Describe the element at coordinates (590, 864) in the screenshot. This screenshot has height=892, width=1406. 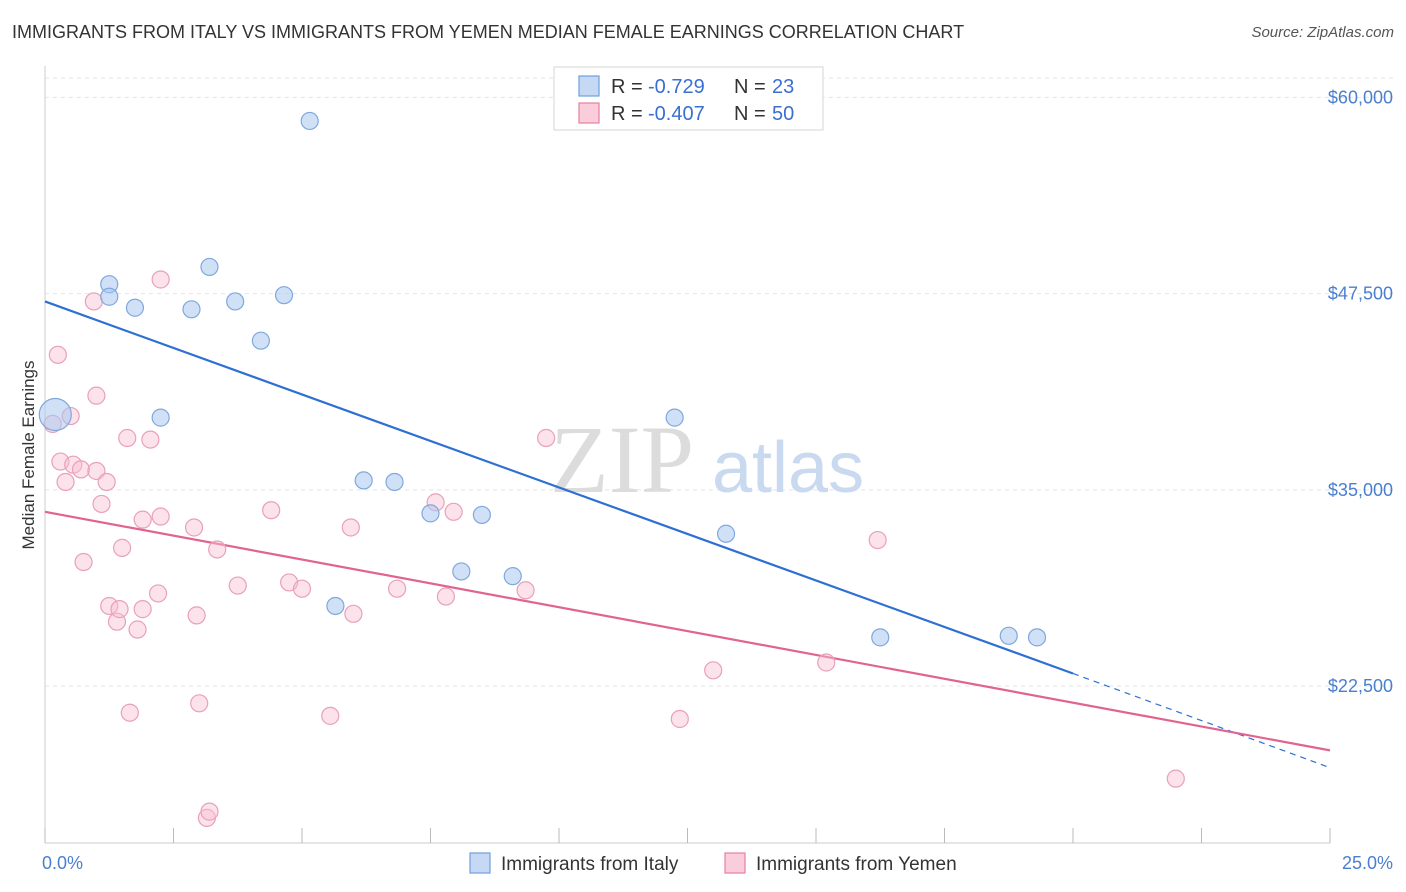
I see `bottom-legend-label-italy: Immigrants from Italy` at that location.